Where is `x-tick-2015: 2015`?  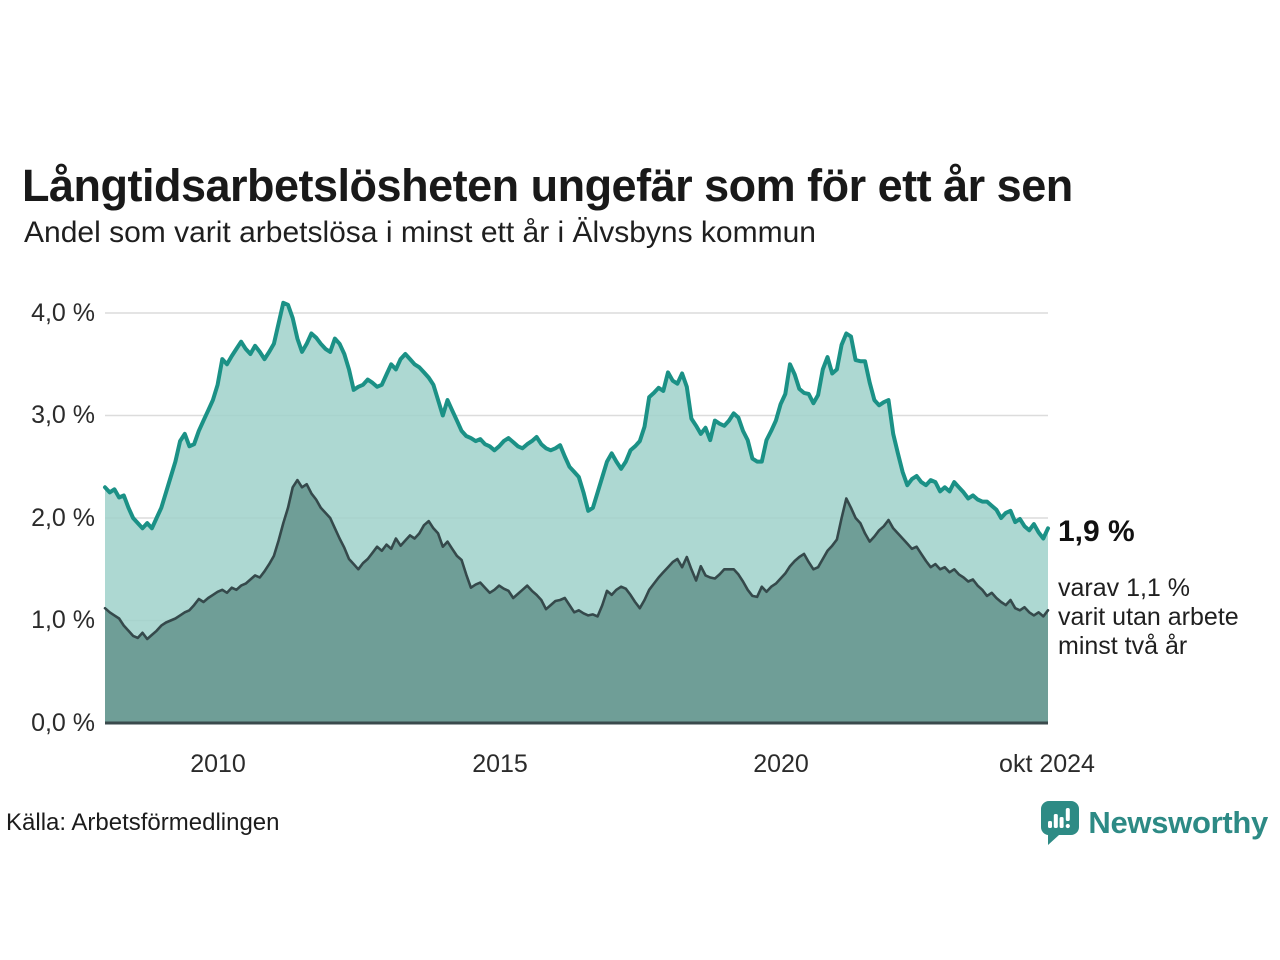 x-tick-2015: 2015 is located at coordinates (500, 764).